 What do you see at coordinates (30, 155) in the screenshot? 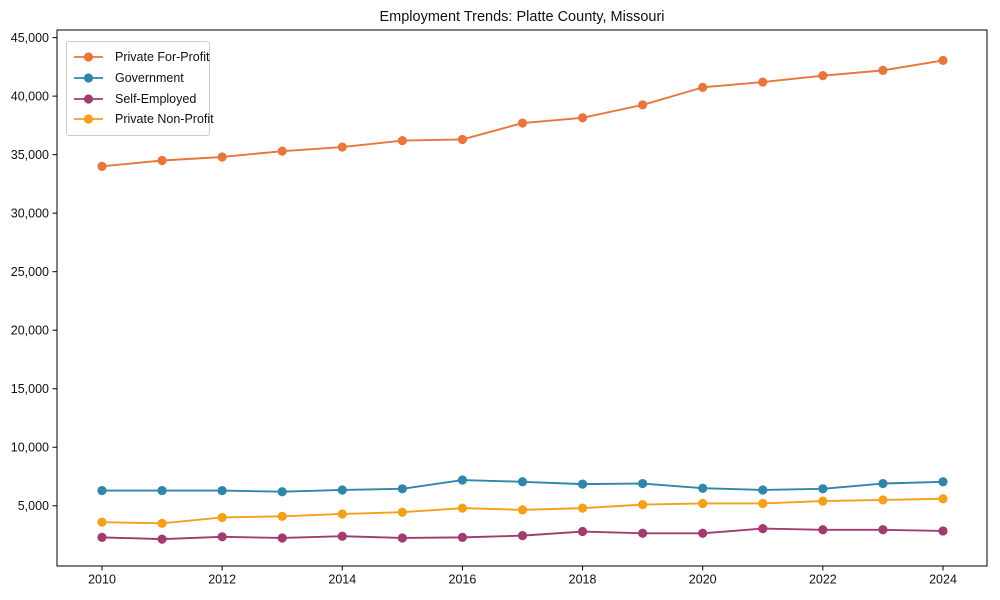
I see `y-tick-label: 35,000` at bounding box center [30, 155].